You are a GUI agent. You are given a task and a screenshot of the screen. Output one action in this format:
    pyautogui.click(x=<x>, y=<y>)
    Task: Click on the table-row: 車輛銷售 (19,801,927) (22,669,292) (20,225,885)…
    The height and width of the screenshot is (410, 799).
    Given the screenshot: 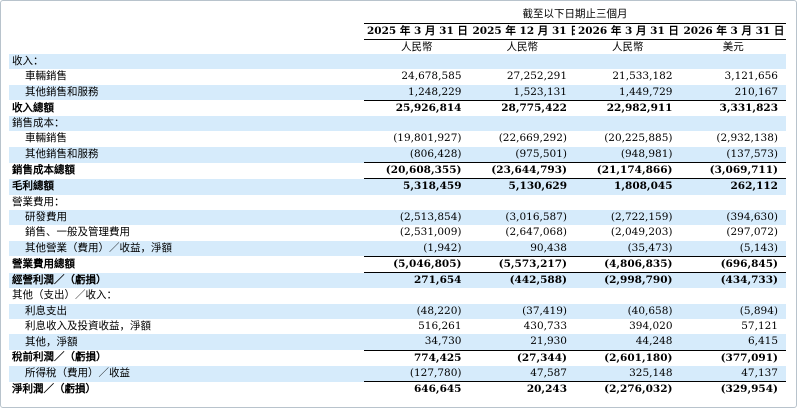 What is the action you would take?
    pyautogui.click(x=397, y=138)
    